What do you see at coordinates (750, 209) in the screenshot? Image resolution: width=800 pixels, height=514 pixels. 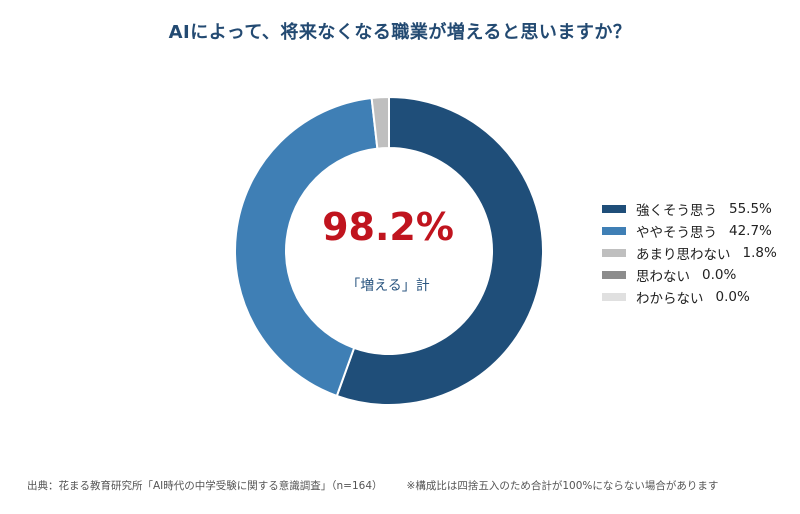 I see `legend-value: 55.5%` at bounding box center [750, 209].